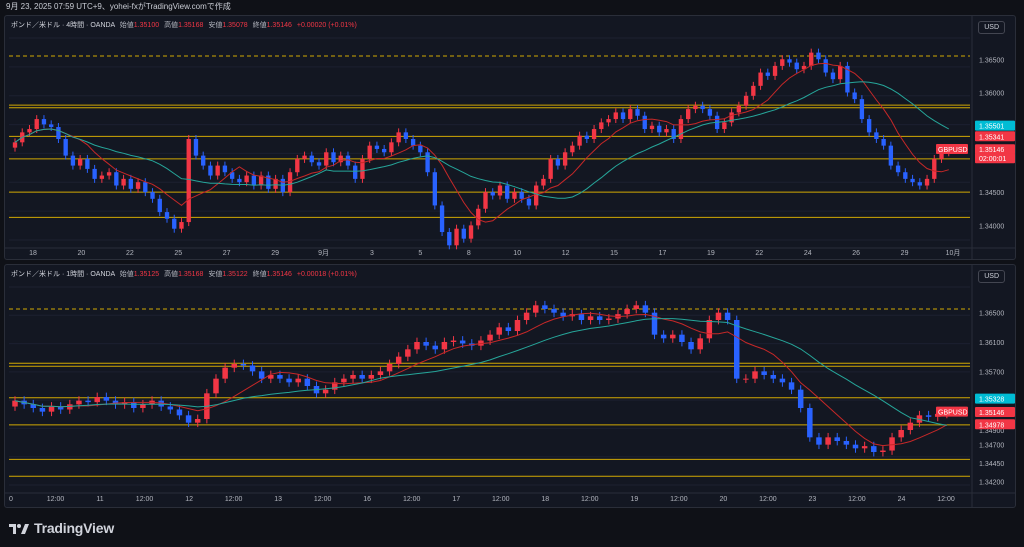  What do you see at coordinates (991, 150) in the screenshot?
I see `price-label-text: 1.35146` at bounding box center [991, 150].